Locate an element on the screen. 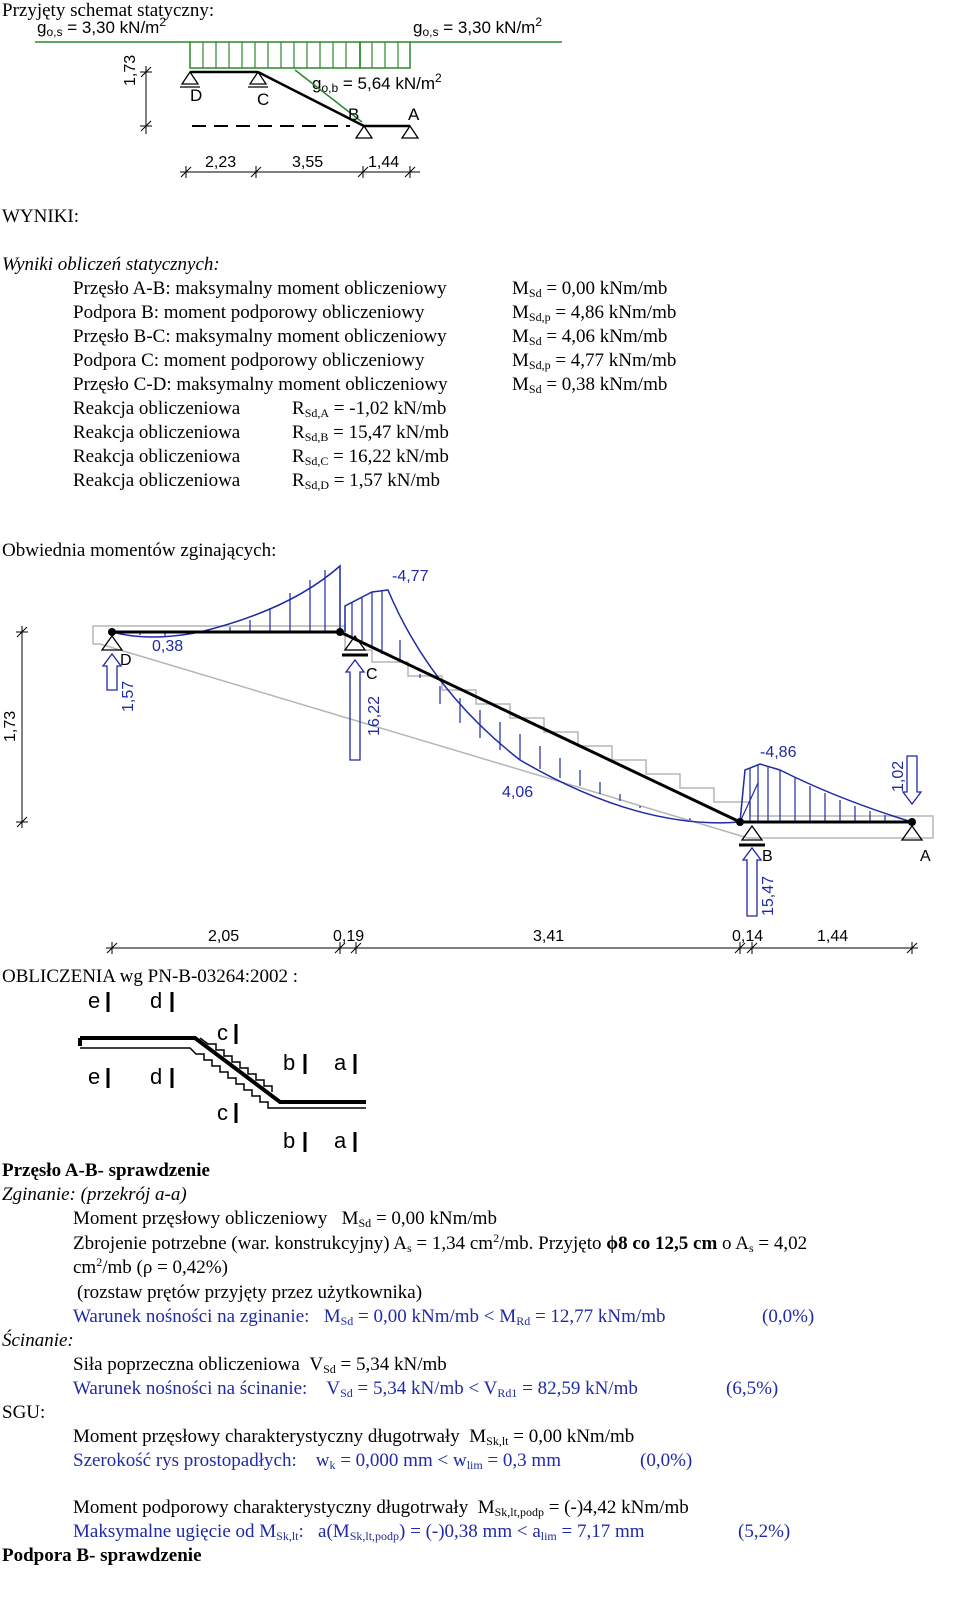 This screenshot has width=960, height=1614. section-e-top: e is located at coordinates (94, 1000).